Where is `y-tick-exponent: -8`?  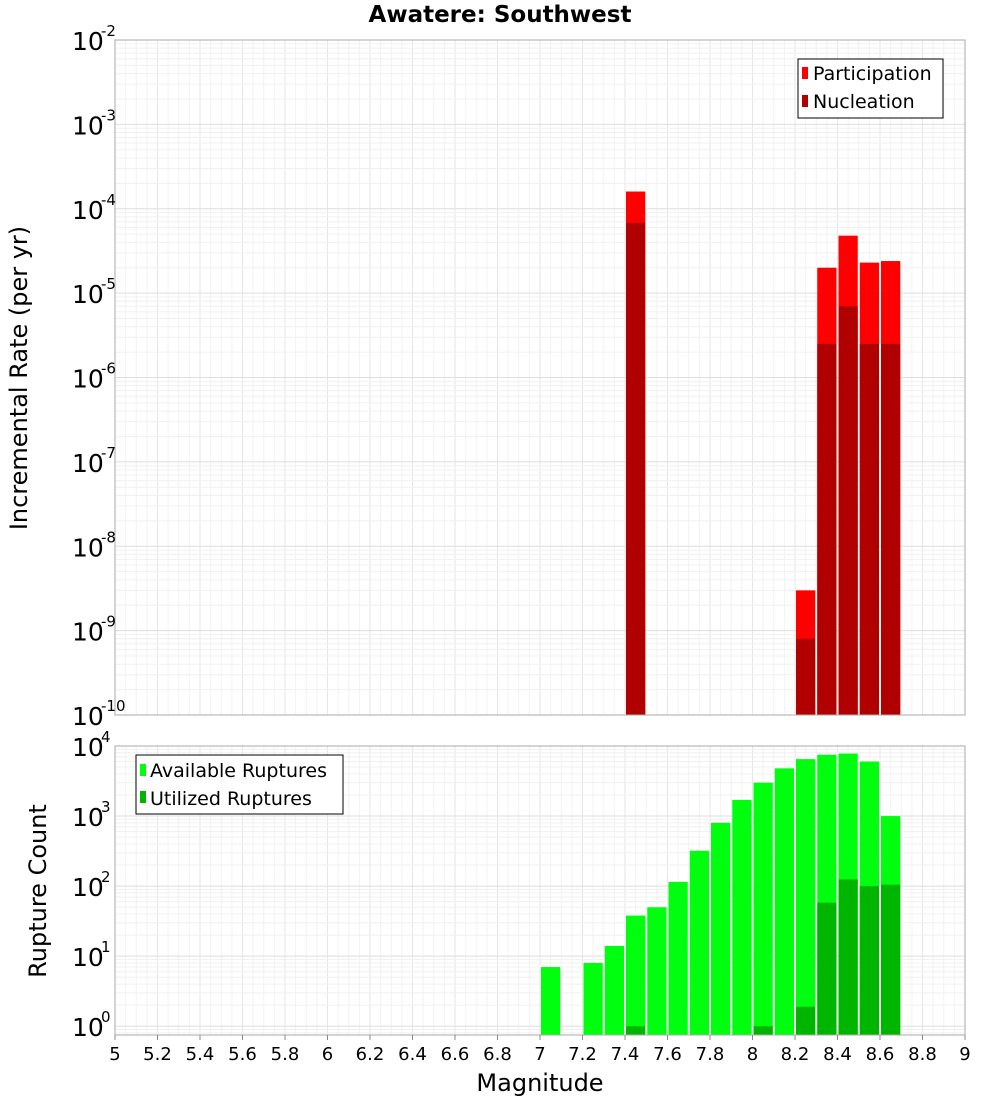
y-tick-exponent: -8 is located at coordinates (108, 537).